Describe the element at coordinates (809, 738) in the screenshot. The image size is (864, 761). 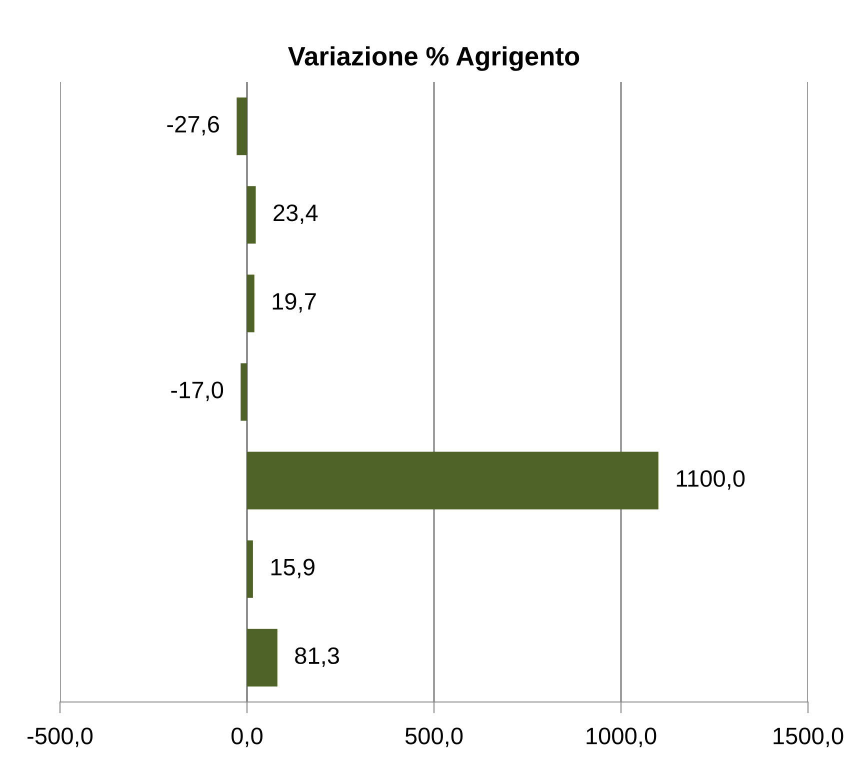
I see `x-tick-label: 1500,0` at that location.